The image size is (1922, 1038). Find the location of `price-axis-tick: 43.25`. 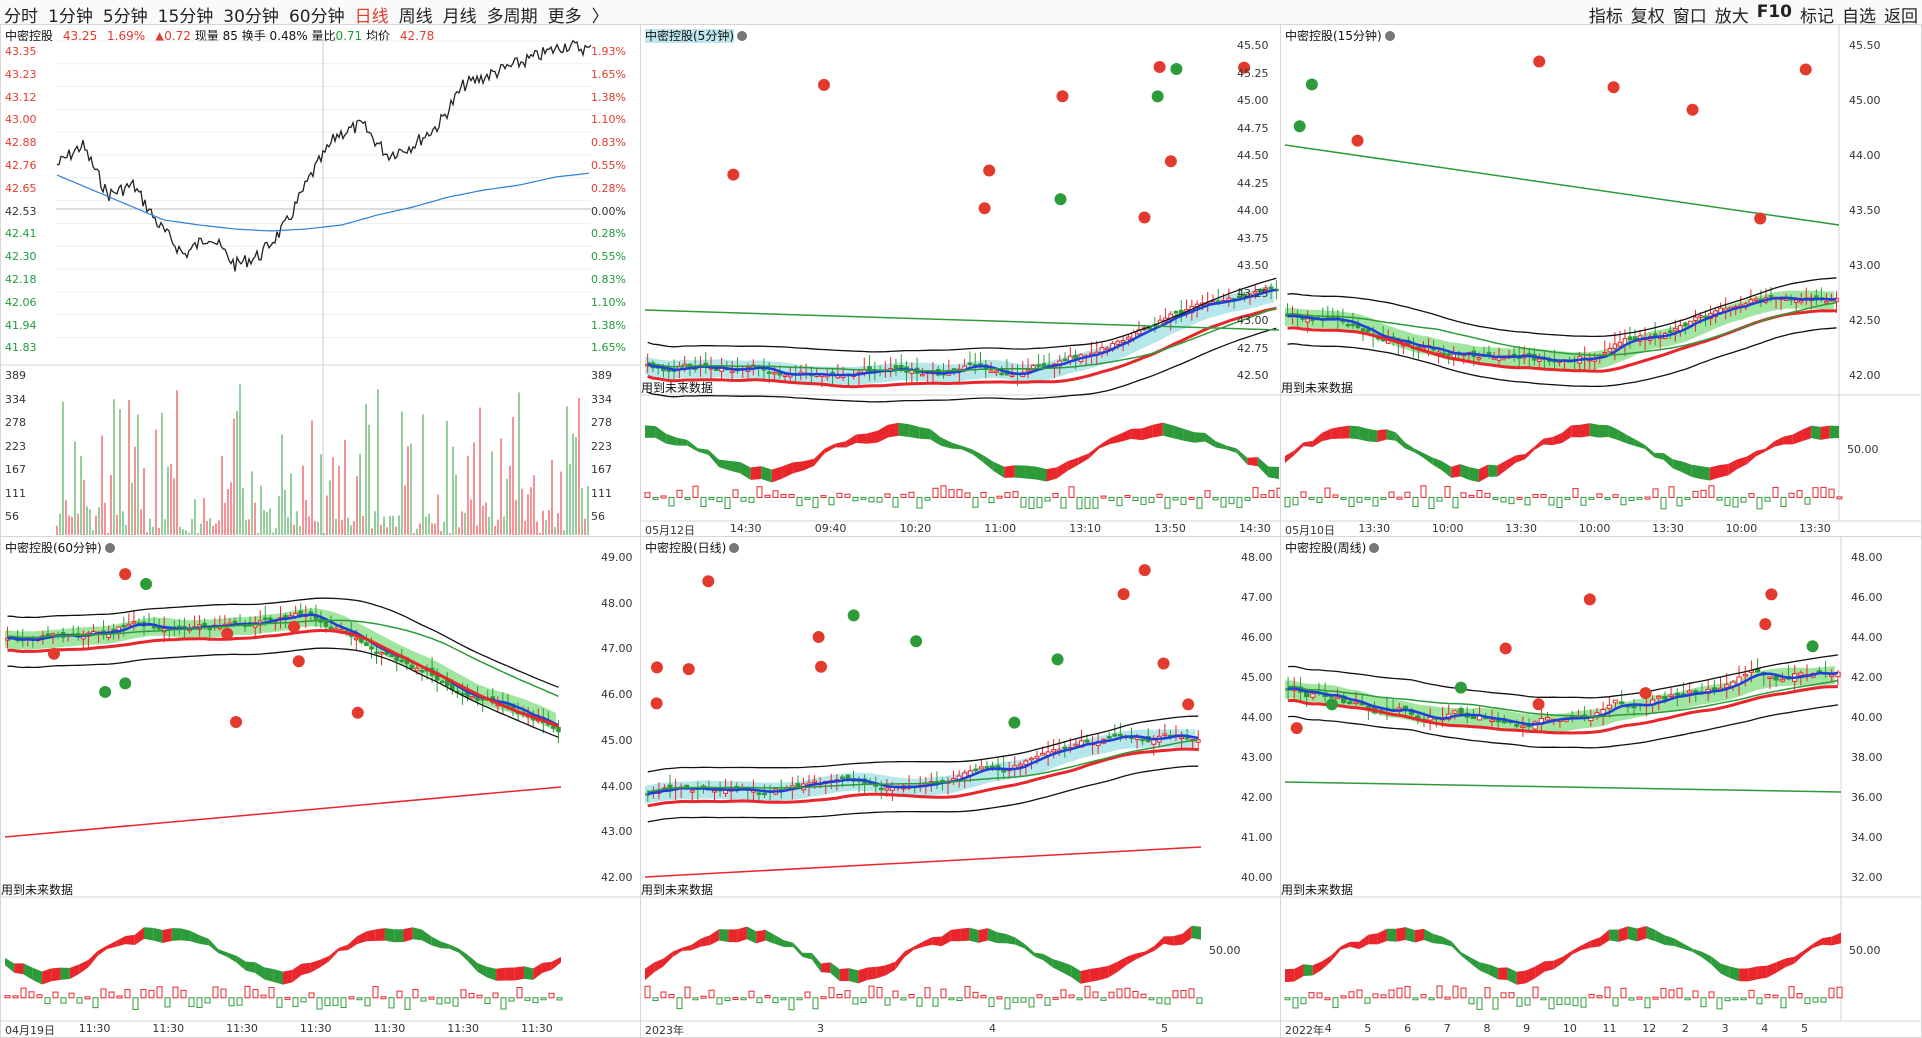

price-axis-tick: 43.25 is located at coordinates (1253, 293).